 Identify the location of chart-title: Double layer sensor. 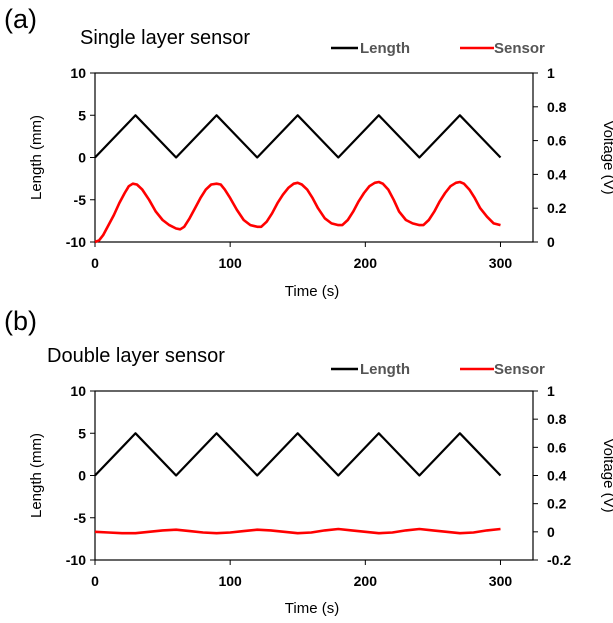
(136, 356).